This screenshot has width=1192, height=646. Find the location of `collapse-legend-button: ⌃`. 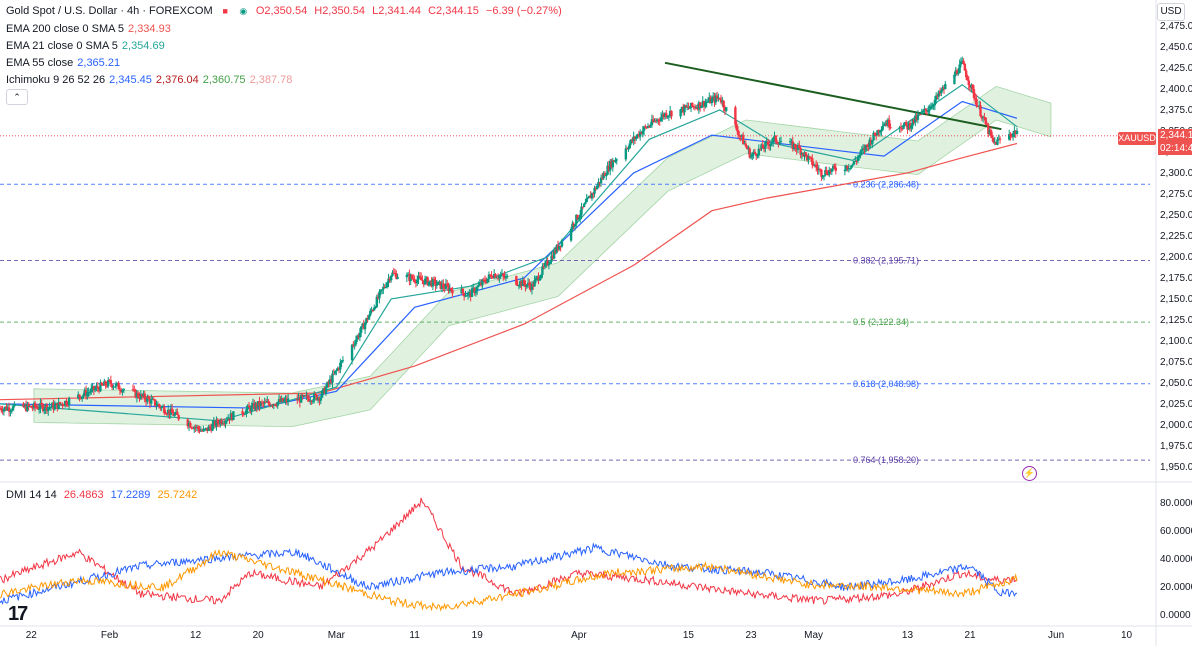

collapse-legend-button: ⌃ is located at coordinates (17, 97).